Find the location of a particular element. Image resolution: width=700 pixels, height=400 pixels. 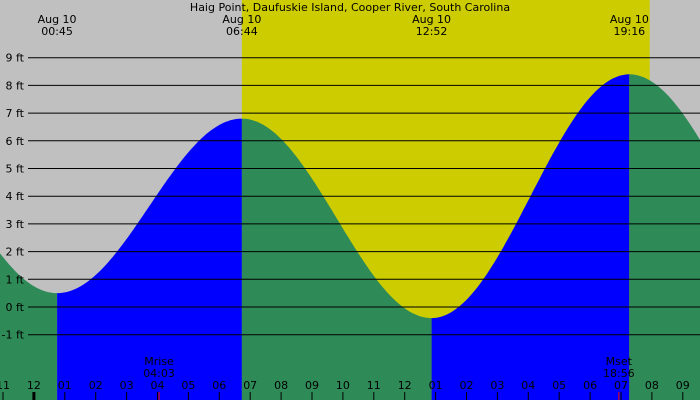

x-tick-label: 10 is located at coordinates (343, 385).